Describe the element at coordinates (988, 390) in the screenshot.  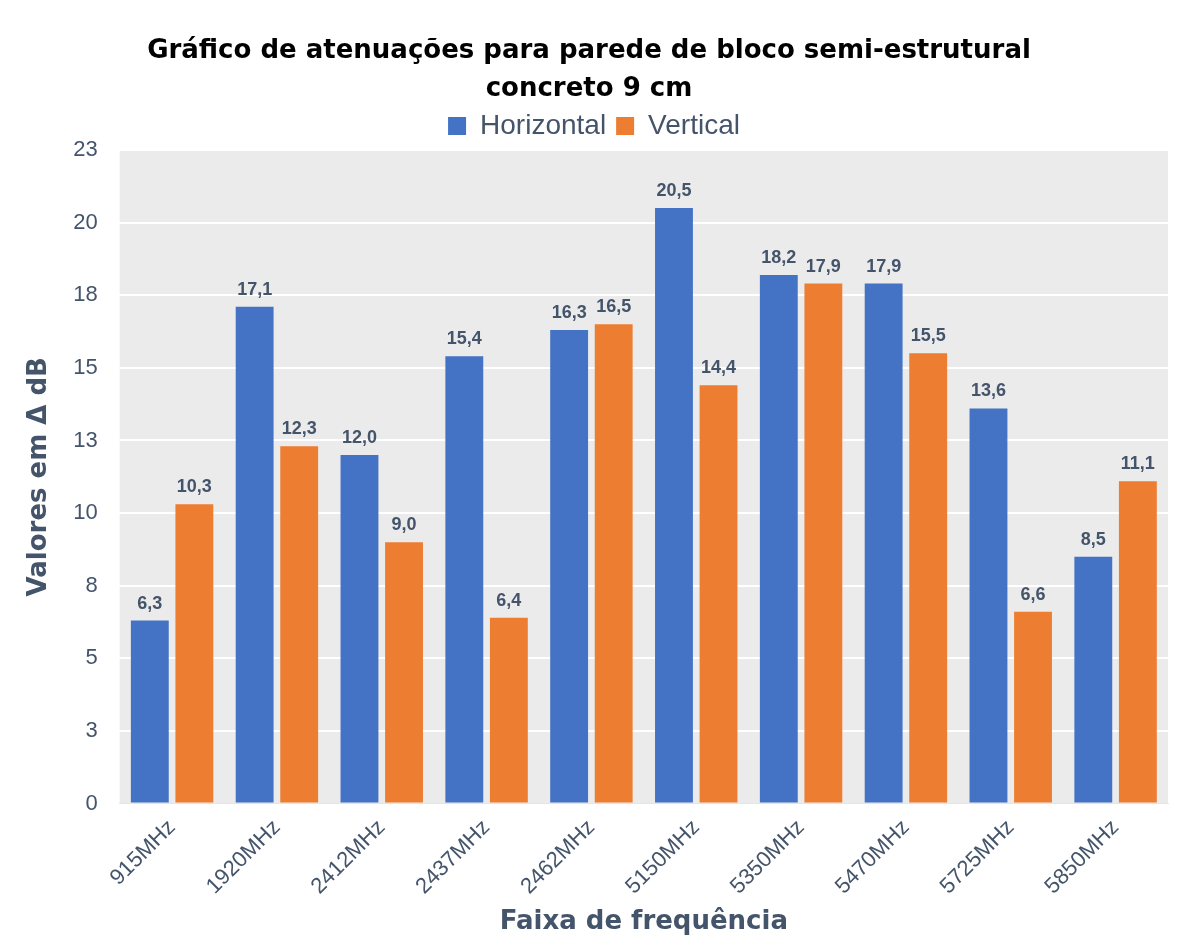
I see `data-label: 13,6` at that location.